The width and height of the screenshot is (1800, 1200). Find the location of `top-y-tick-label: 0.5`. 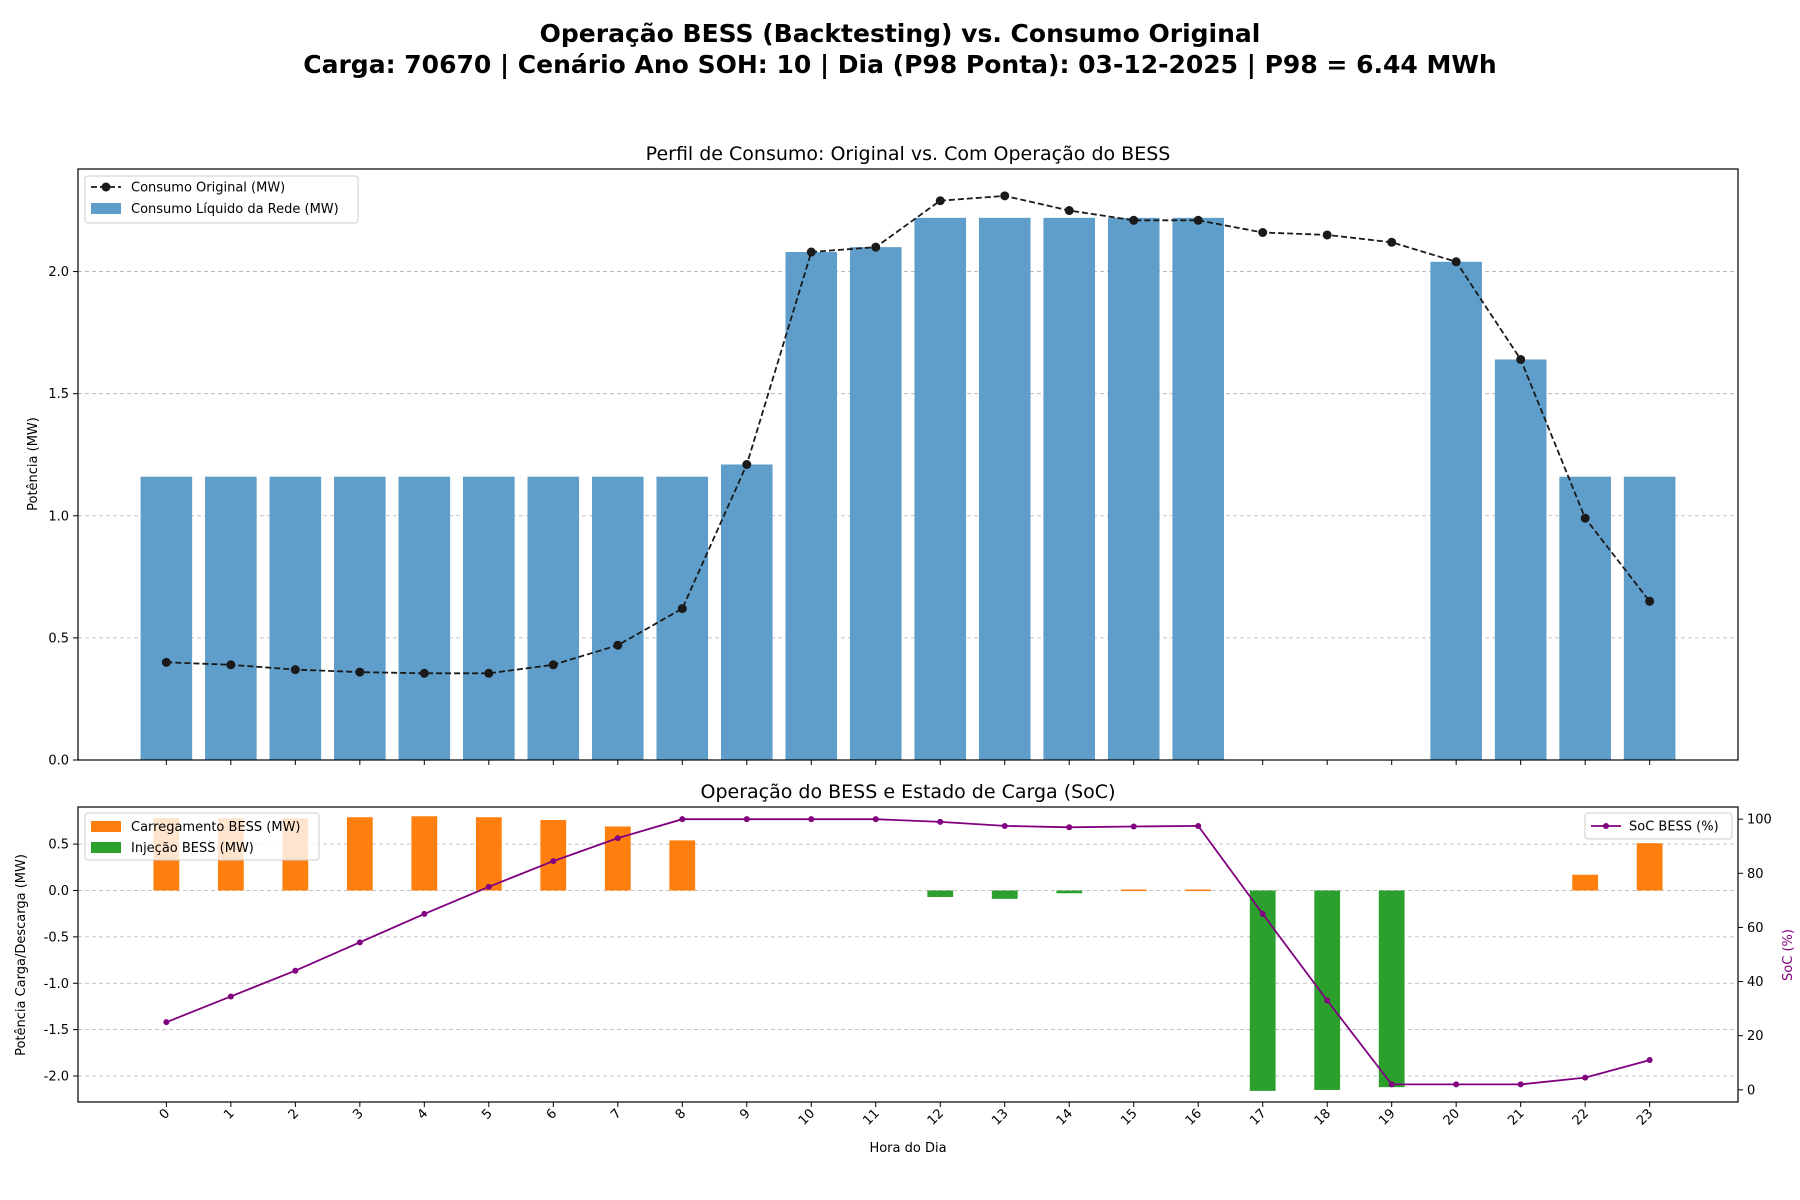

top-y-tick-label: 0.5 is located at coordinates (58, 638).